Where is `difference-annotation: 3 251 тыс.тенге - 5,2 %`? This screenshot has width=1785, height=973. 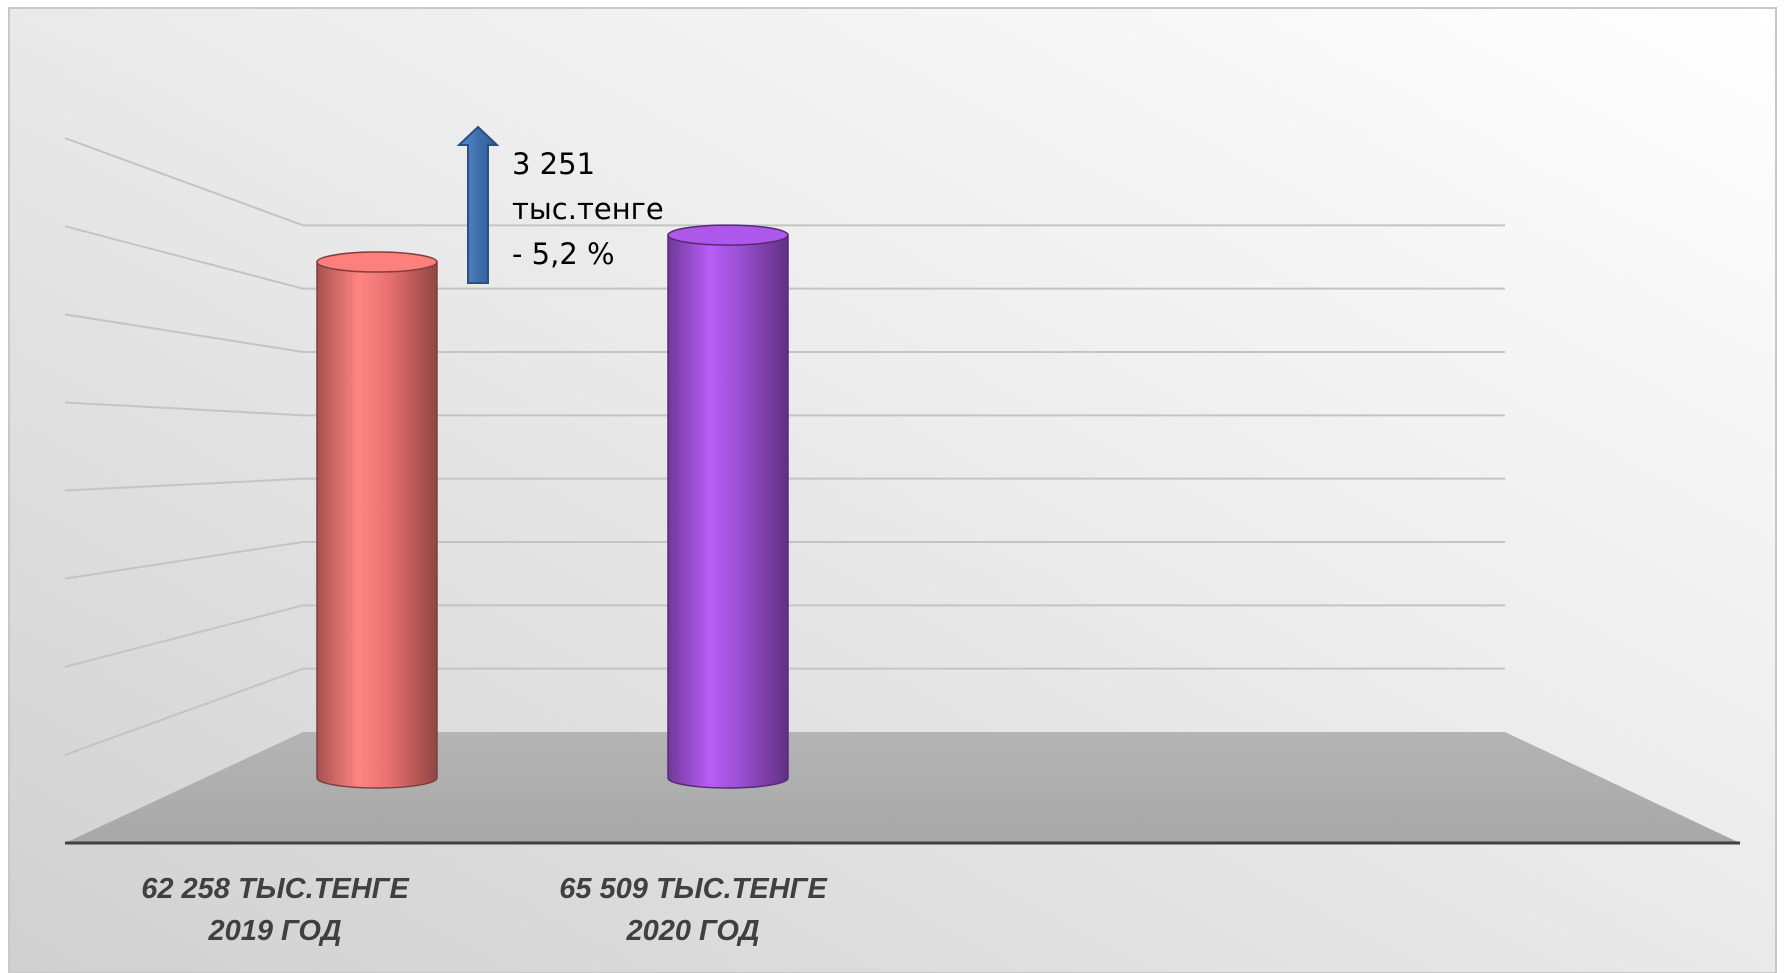
difference-annotation: 3 251 тыс.тенге - 5,2 % is located at coordinates (588, 209).